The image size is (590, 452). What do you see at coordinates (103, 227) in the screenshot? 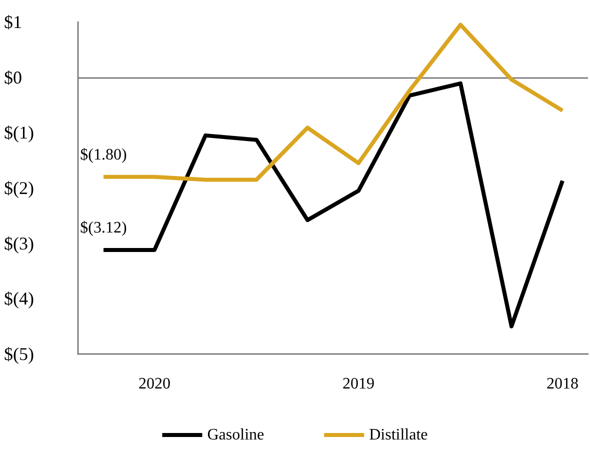
I see `data-label: $(3.12)` at bounding box center [103, 227].